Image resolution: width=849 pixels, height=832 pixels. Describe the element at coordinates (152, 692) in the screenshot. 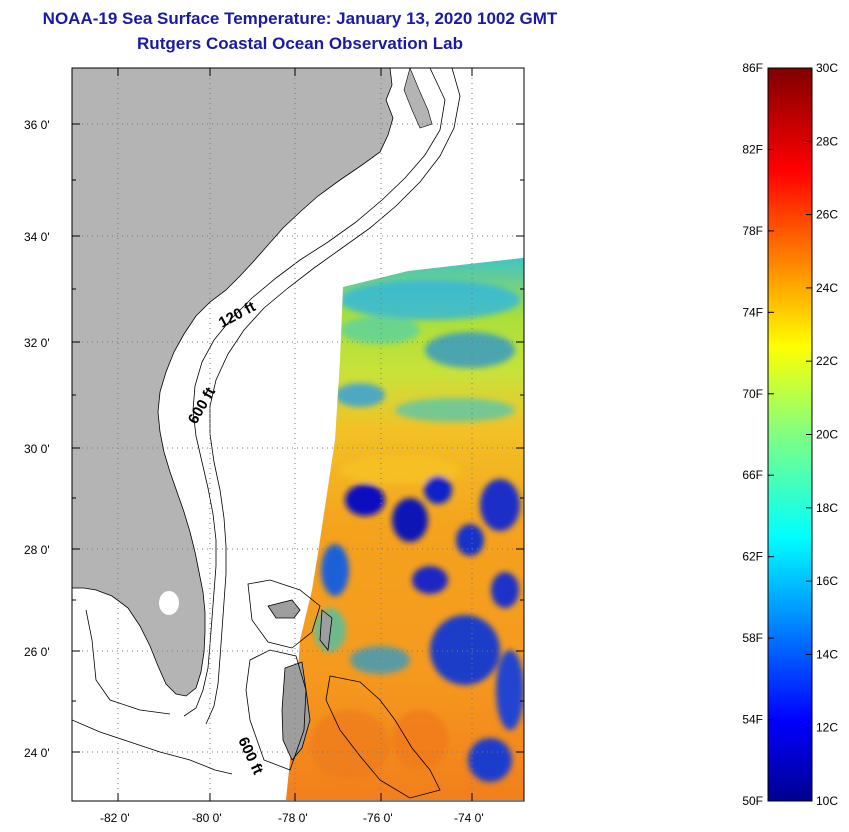

I see `contour-keys` at that location.